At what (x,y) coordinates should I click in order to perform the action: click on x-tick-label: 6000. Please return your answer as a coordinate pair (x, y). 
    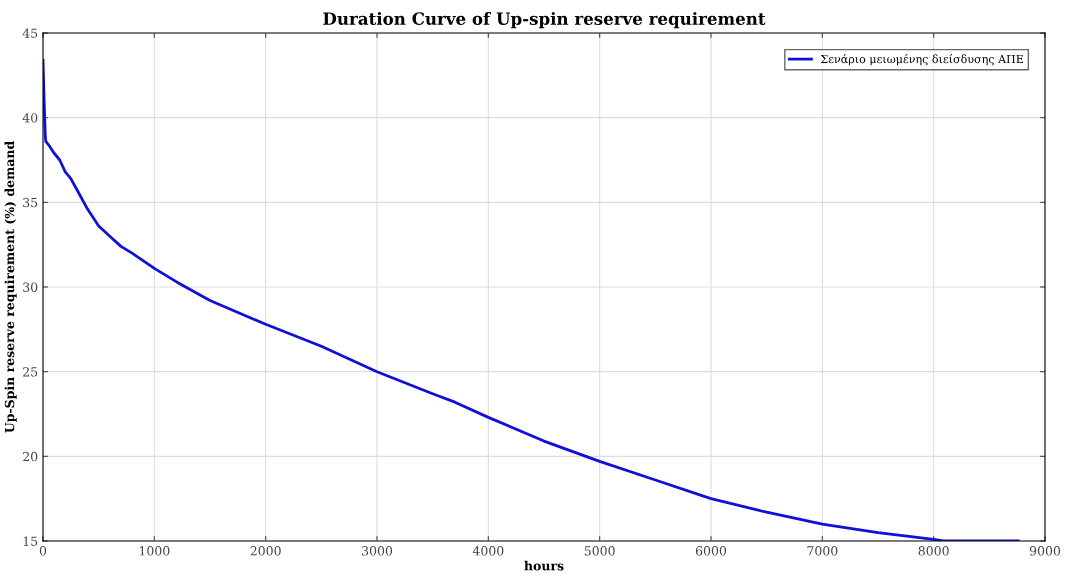
    Looking at the image, I should click on (711, 551).